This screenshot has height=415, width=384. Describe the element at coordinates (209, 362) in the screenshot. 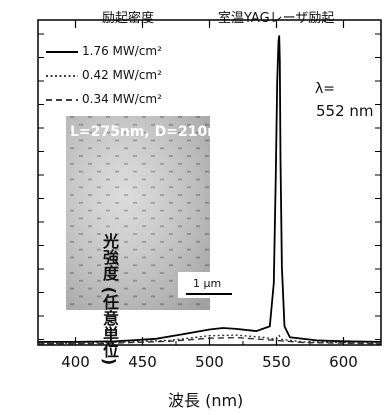

I see `x-tick-label-500: 500` at that location.